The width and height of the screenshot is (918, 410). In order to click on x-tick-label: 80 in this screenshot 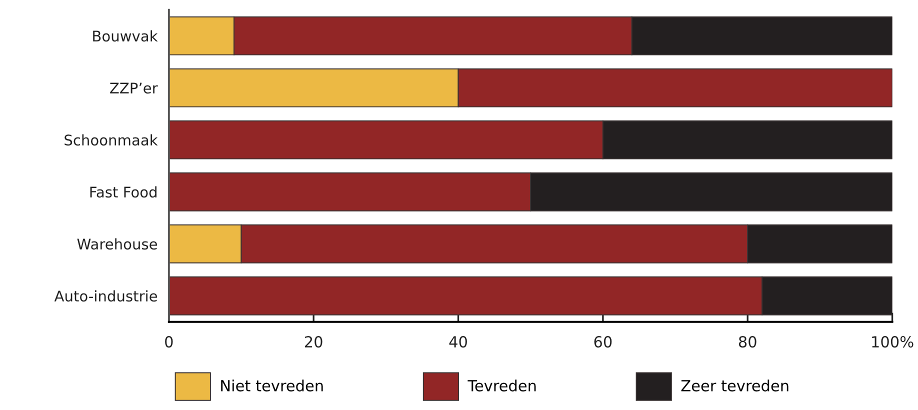, I will do `click(747, 342)`.